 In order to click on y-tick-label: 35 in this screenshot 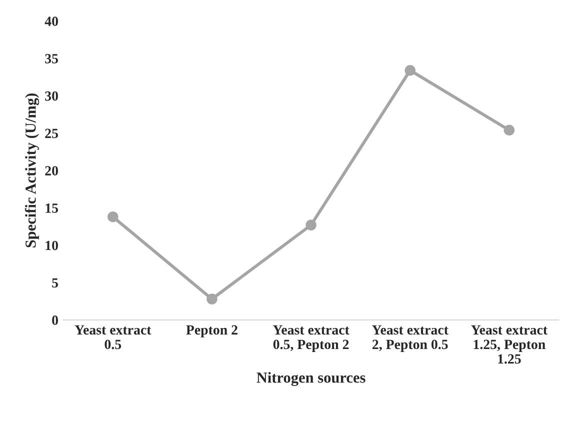, I will do `click(51, 59)`.